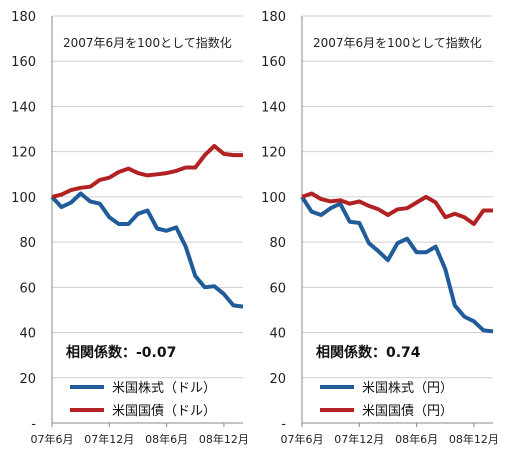  What do you see at coordinates (407, 411) in the screenshot?
I see `legend-label: 米国国債（円）` at bounding box center [407, 411].